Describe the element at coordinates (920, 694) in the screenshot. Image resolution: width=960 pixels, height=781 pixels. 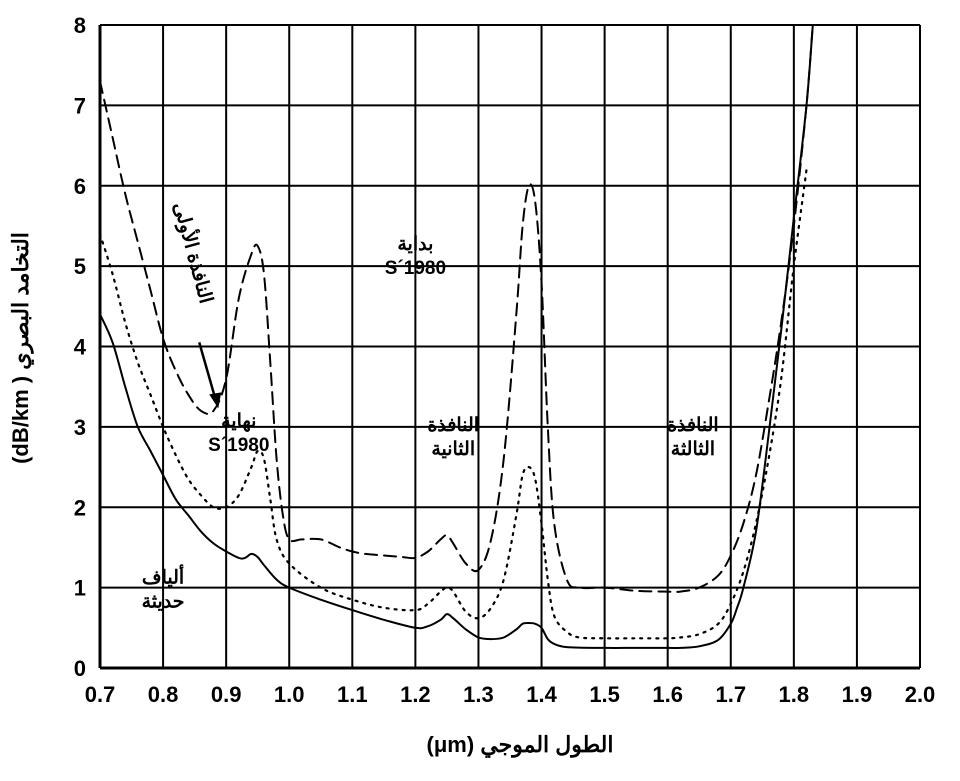
I see `x-tick-label: 2.0` at that location.